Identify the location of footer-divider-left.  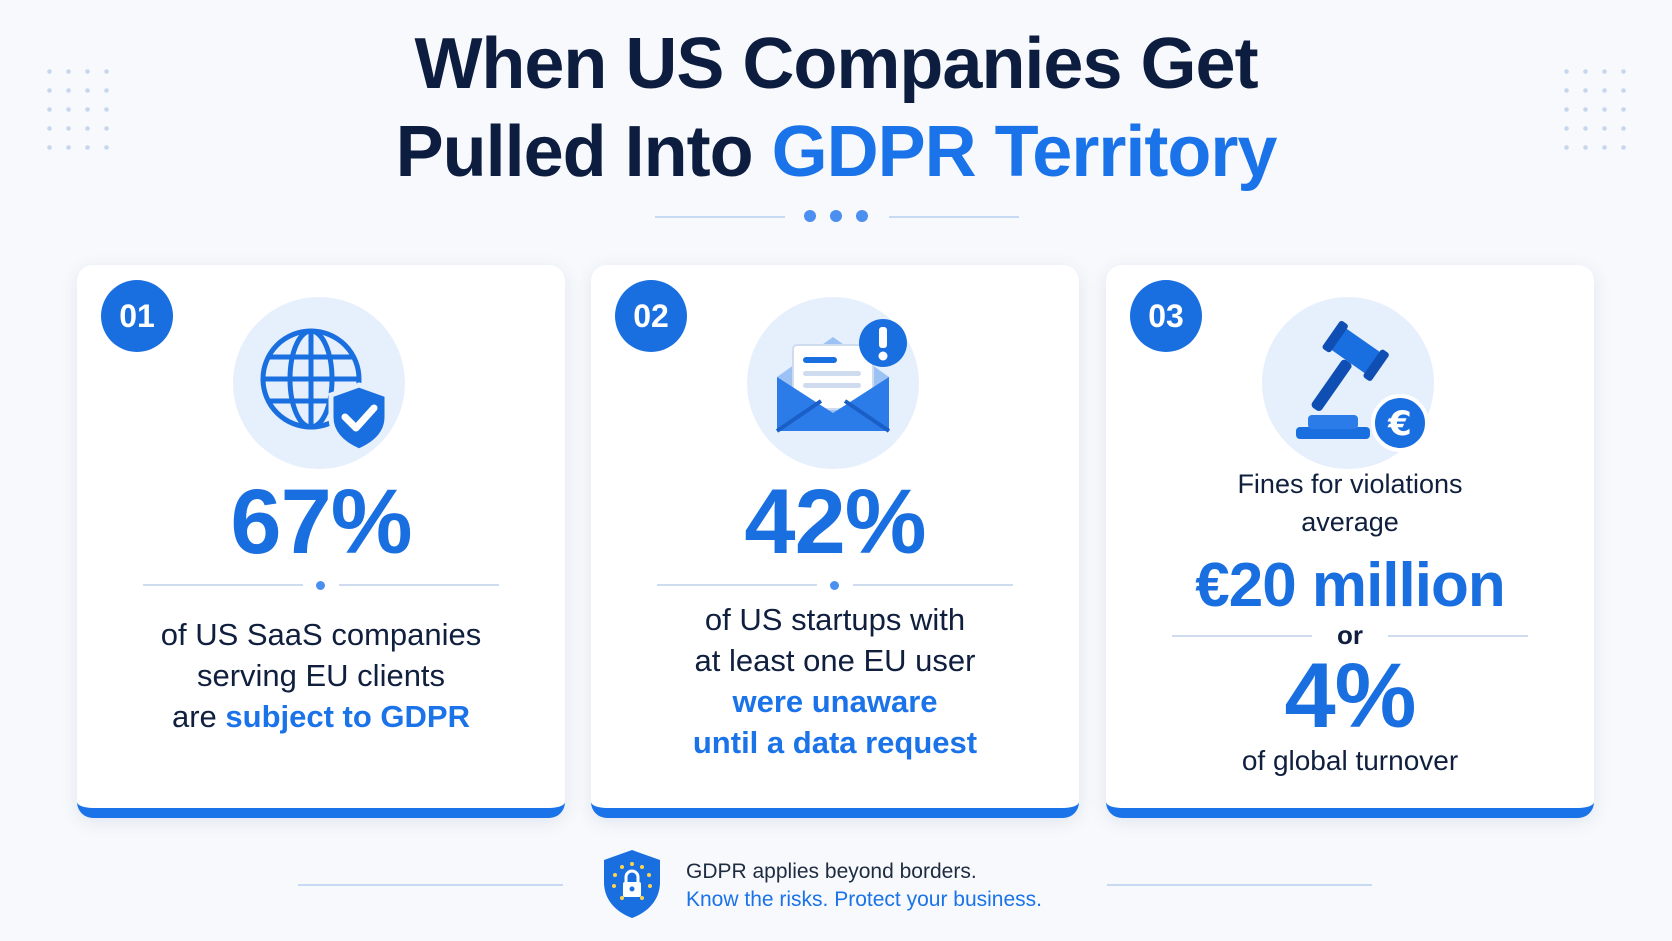
(430, 885).